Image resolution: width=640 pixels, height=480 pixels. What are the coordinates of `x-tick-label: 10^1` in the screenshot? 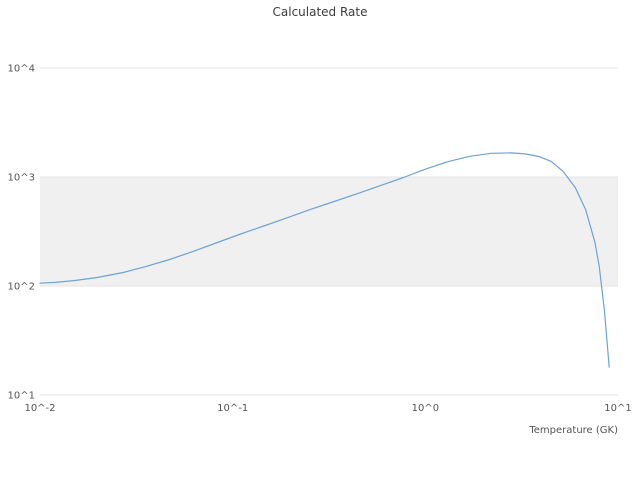 It's located at (617, 408).